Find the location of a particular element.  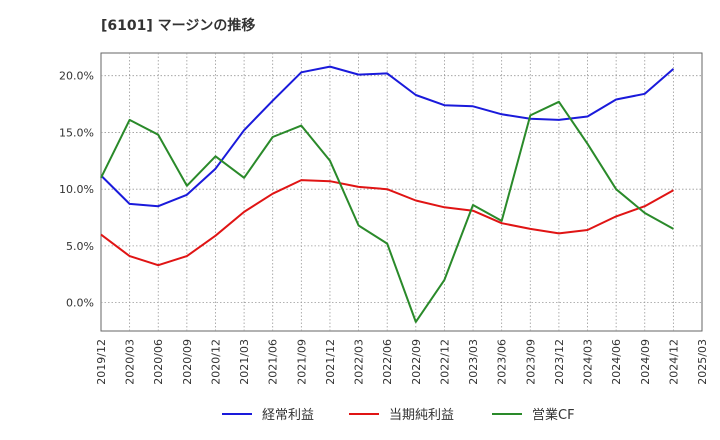

x-tick-label: 2021/03 is located at coordinates (244, 362).